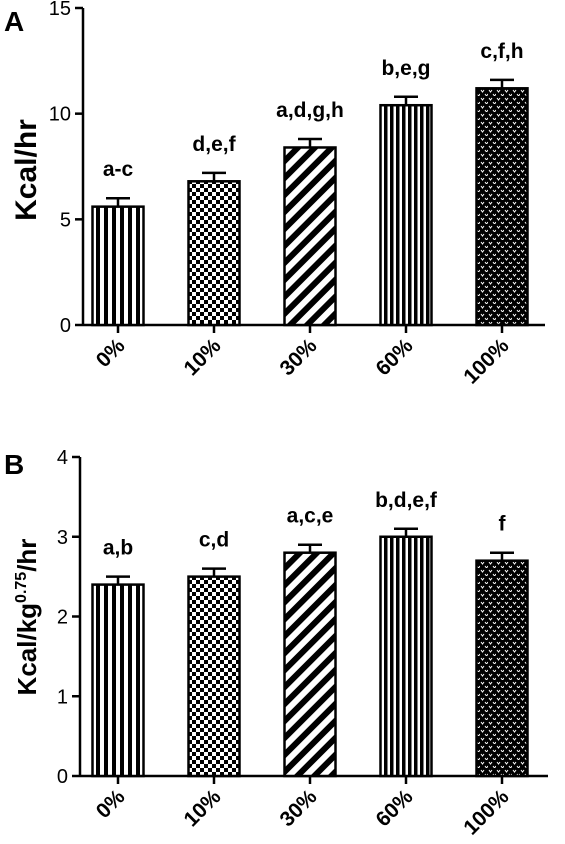  Describe the element at coordinates (62, 458) in the screenshot. I see `y-tick-label: 4` at that location.